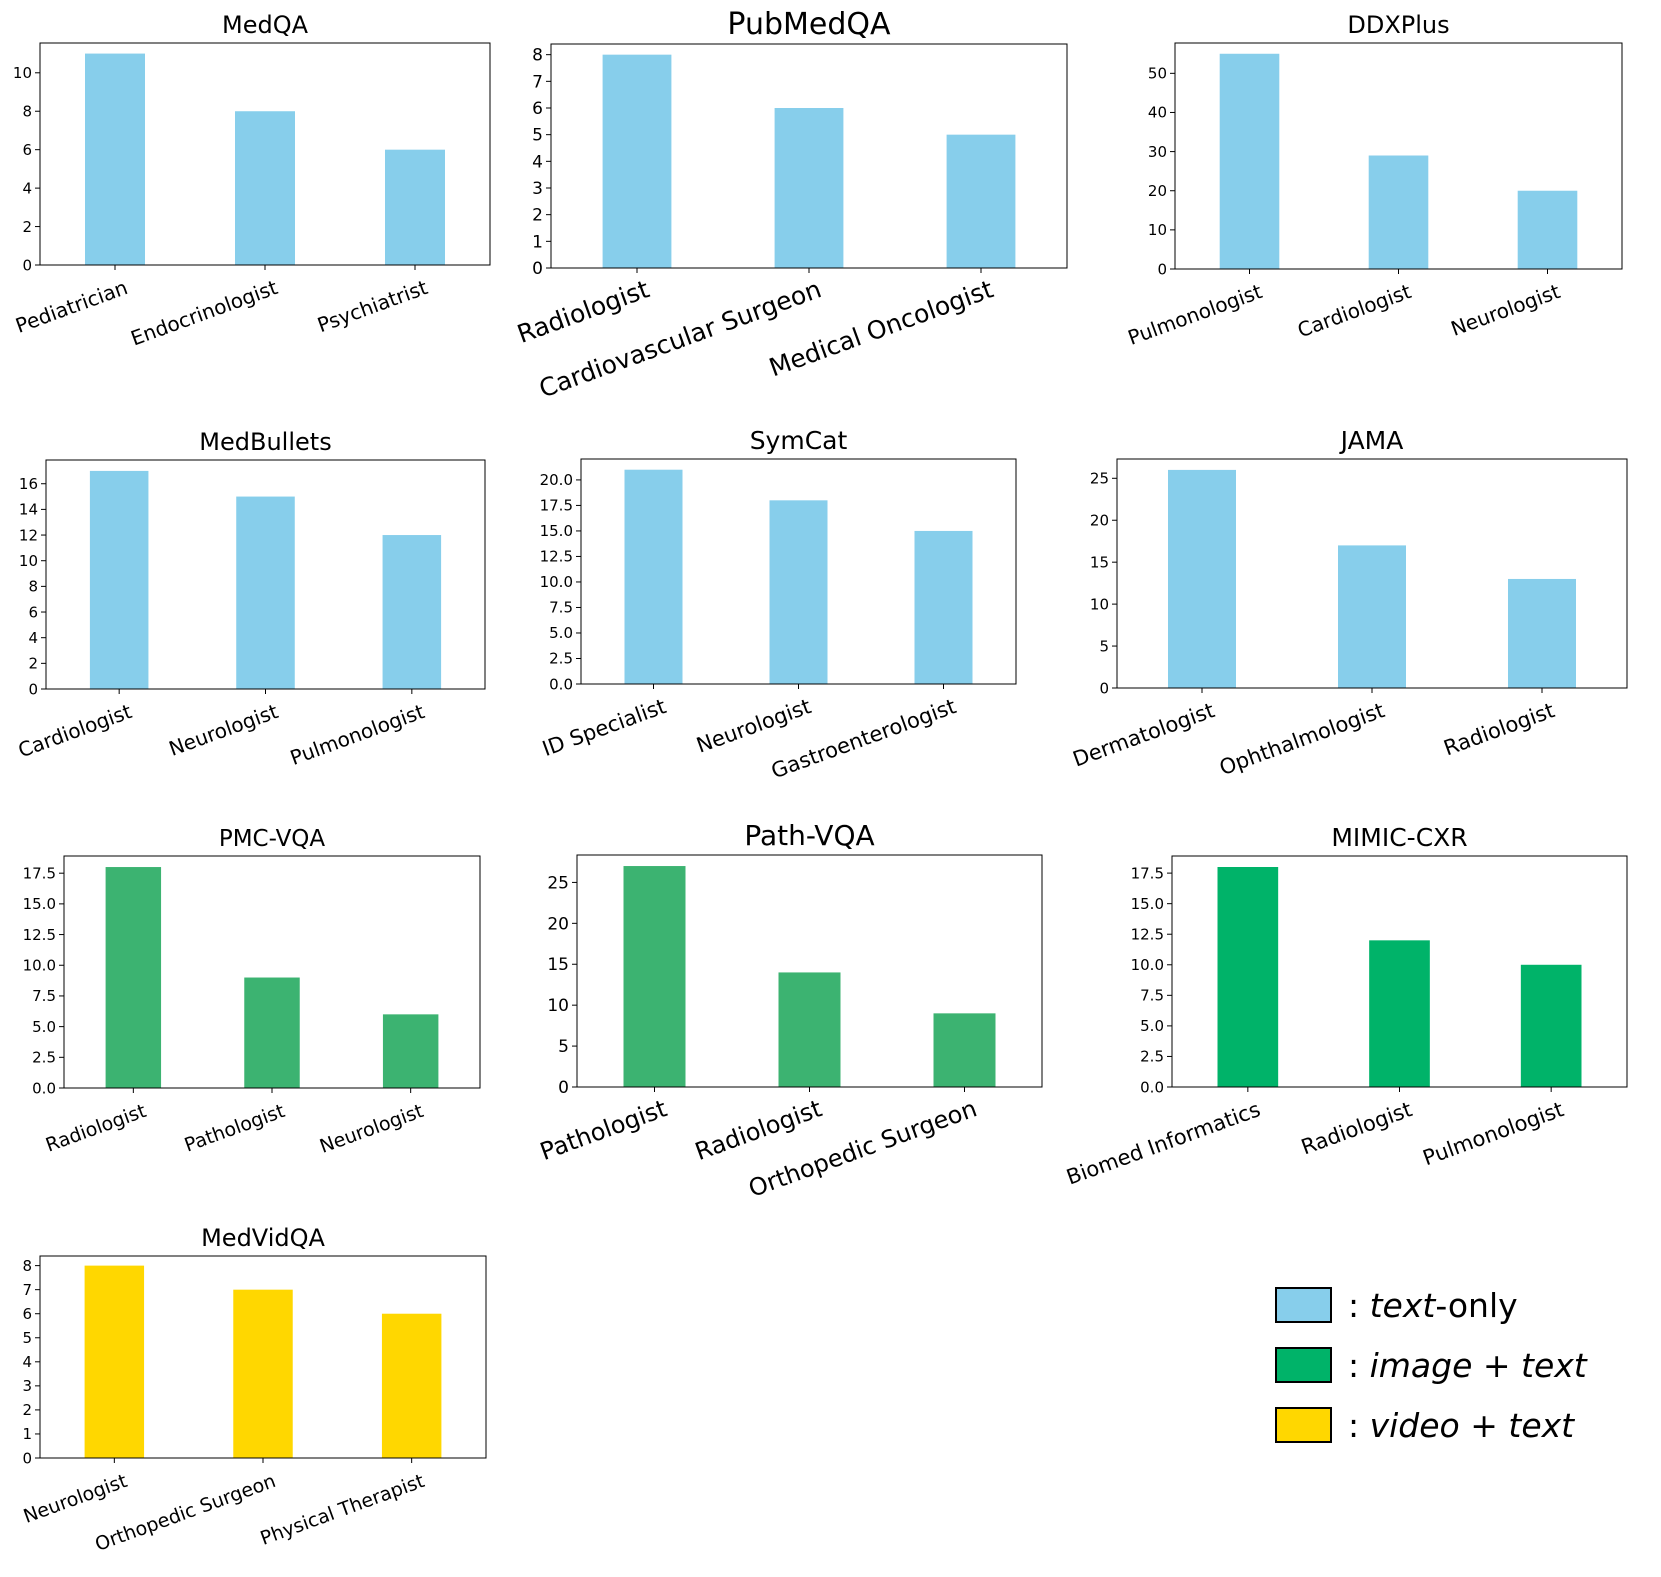  What do you see at coordinates (71, 306) in the screenshot?
I see `x-tick-label: Pediatrician` at bounding box center [71, 306].